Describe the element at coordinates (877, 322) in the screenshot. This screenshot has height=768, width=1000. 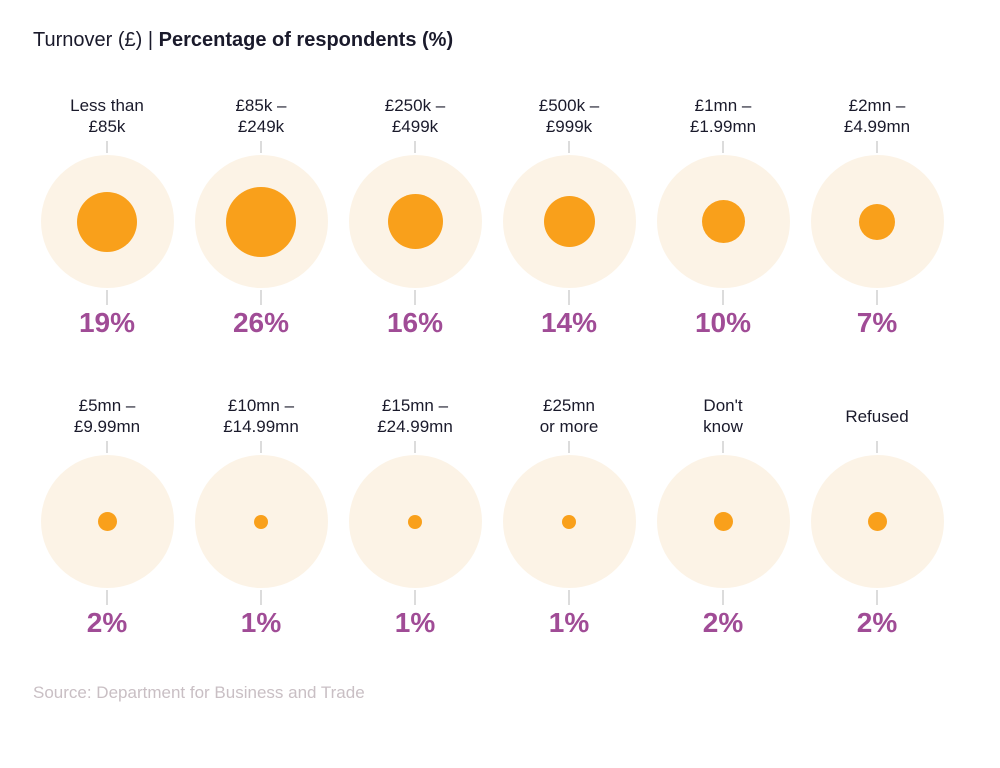
I see `percentage-label: 7%` at that location.